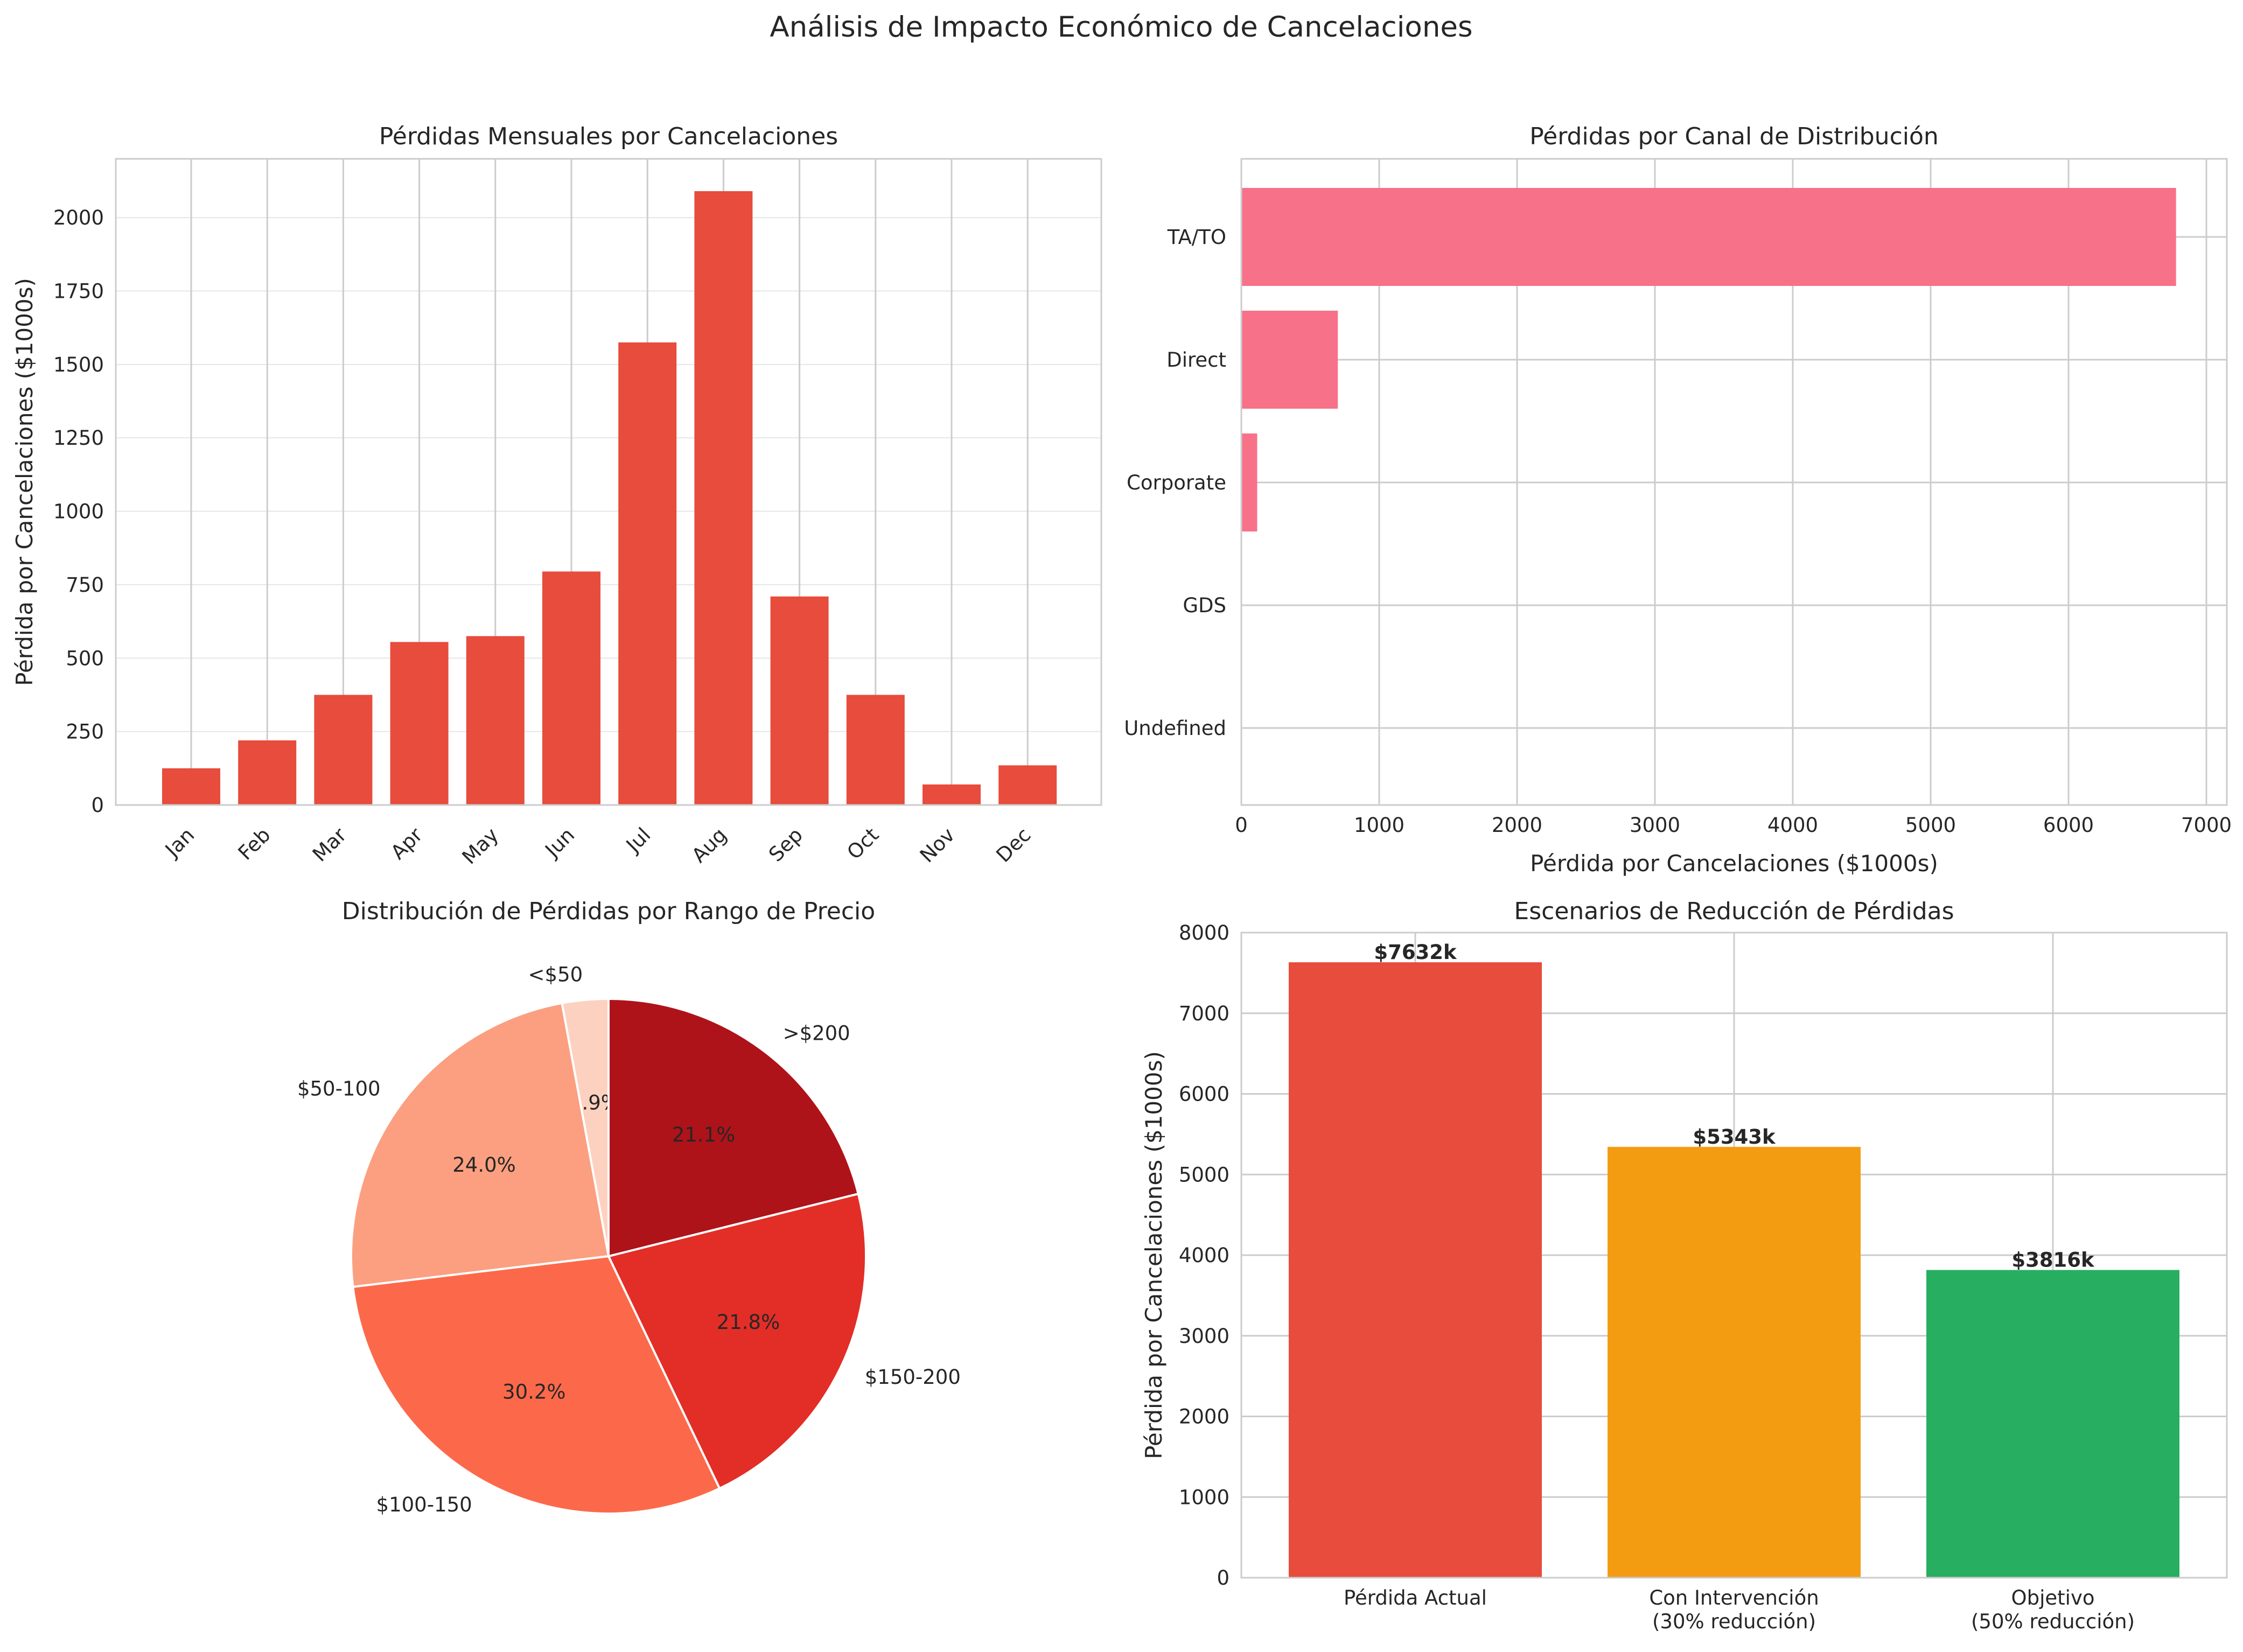  Describe the element at coordinates (1204, 1013) in the screenshot. I see `y-tick-label: 7000` at that location.